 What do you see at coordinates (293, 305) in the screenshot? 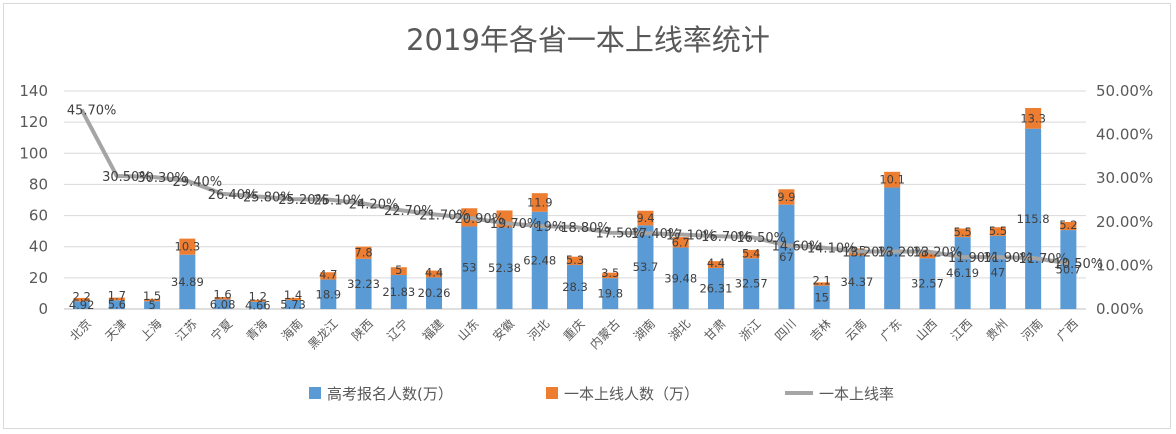
I see `bar-registrants-label: 5.73` at bounding box center [293, 305].